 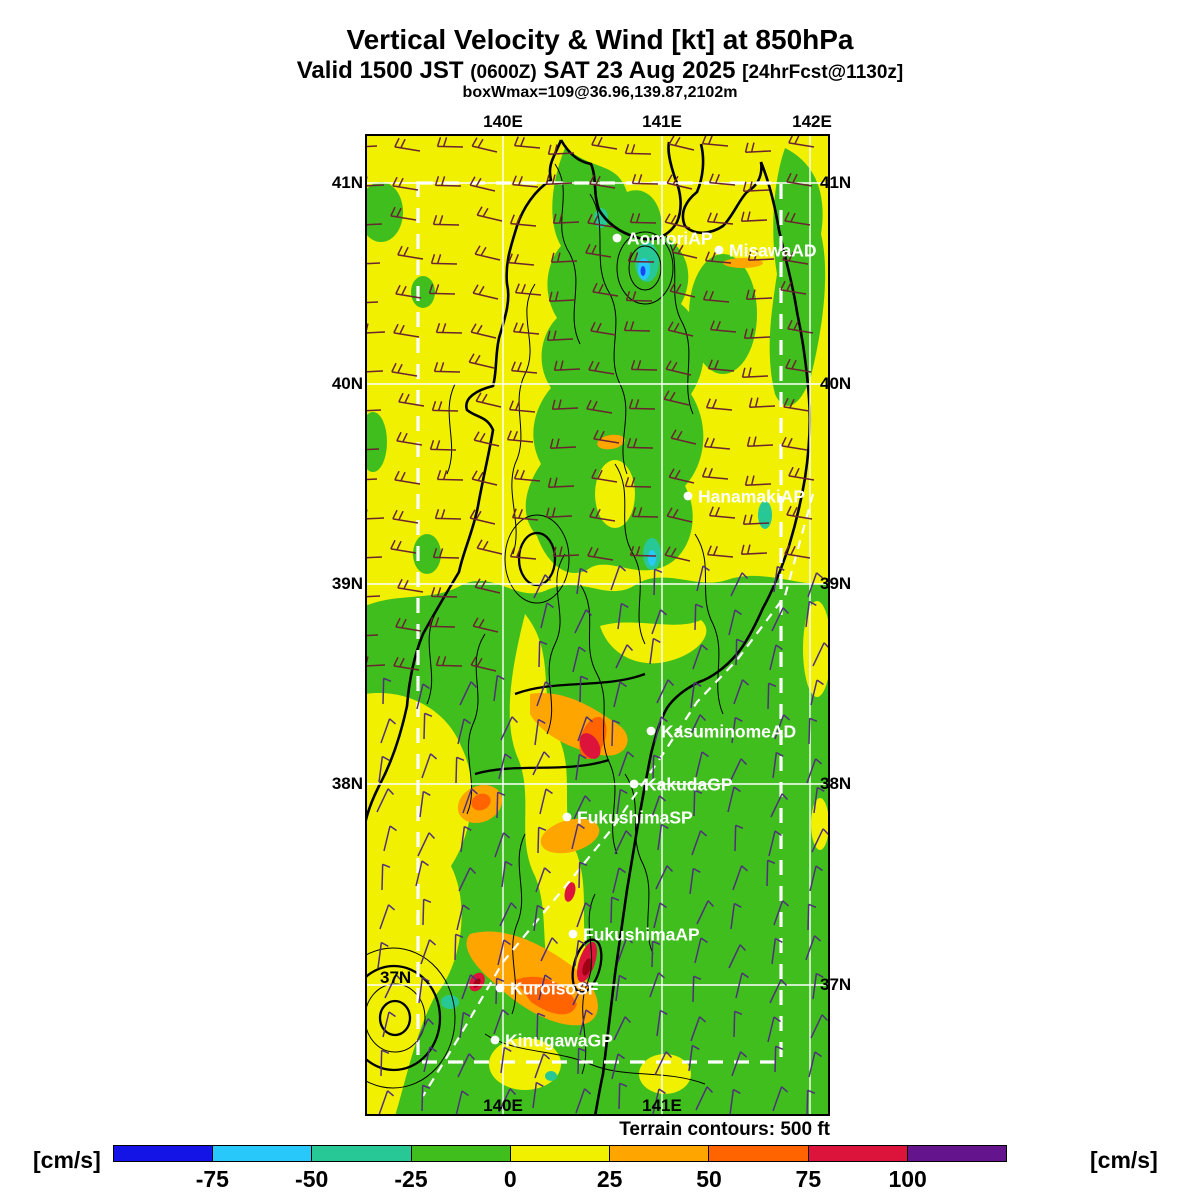 What do you see at coordinates (641, 935) in the screenshot?
I see `station-label: FukushimaAP` at bounding box center [641, 935].